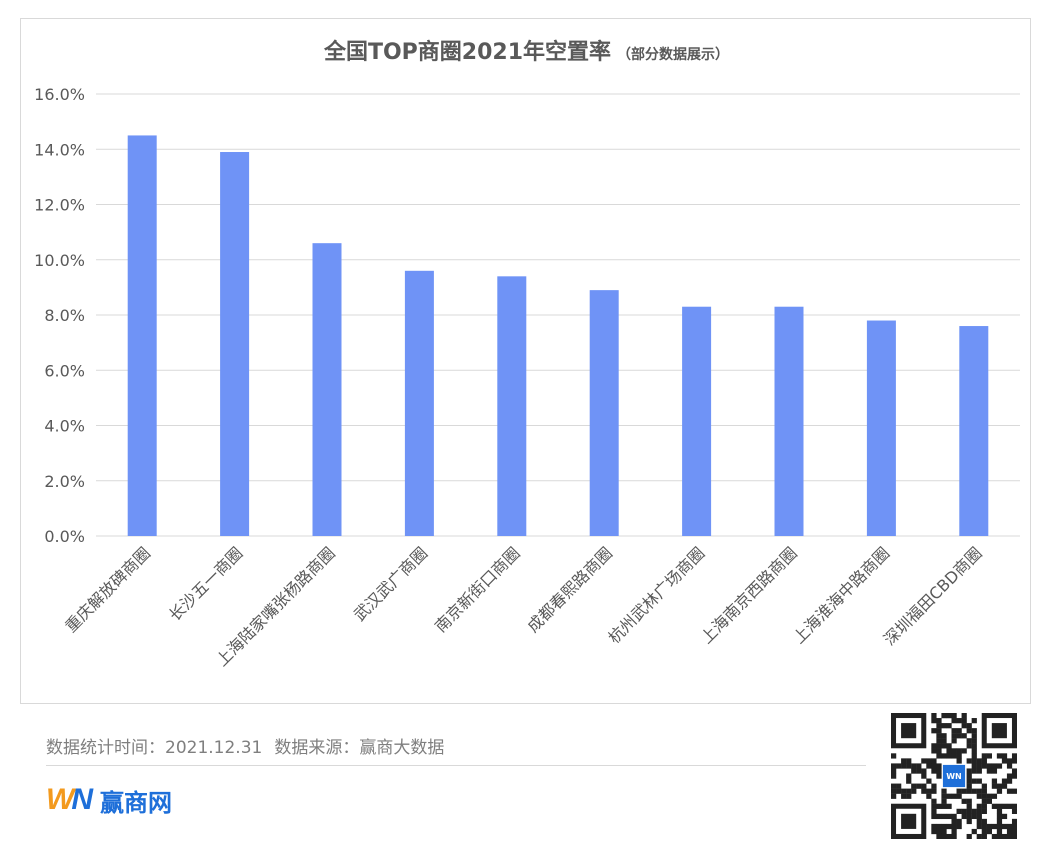 Image resolution: width=1053 pixels, height=858 pixels. I want to click on footer-divider, so click(456, 765).